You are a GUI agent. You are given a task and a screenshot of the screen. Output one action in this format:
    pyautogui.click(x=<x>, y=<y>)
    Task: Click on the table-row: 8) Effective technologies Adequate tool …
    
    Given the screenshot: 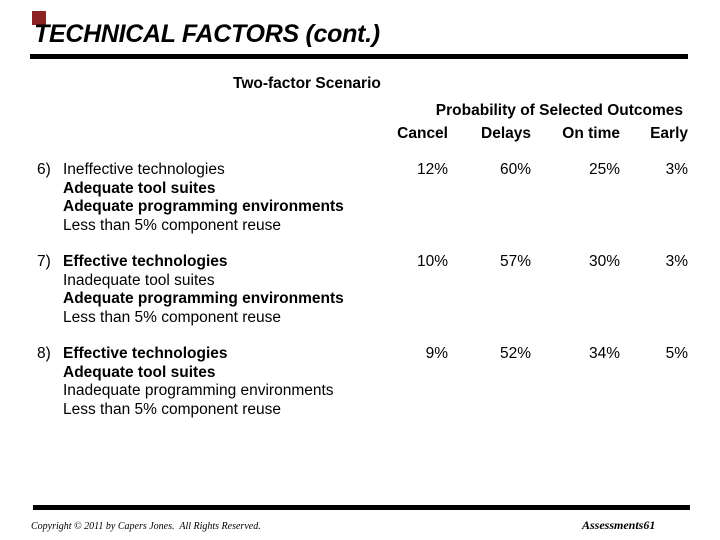 What is the action you would take?
    pyautogui.click(x=363, y=382)
    